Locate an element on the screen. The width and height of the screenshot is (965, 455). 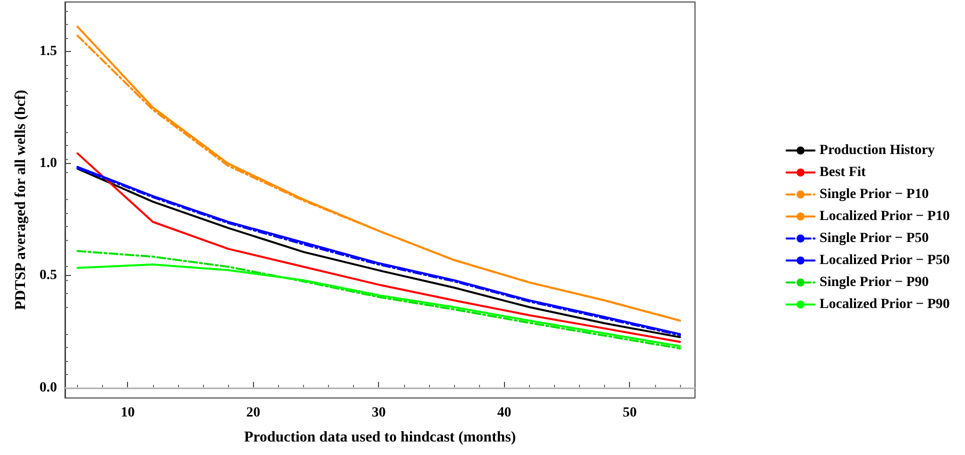
legend-label: Single Prior − P90 is located at coordinates (874, 282).